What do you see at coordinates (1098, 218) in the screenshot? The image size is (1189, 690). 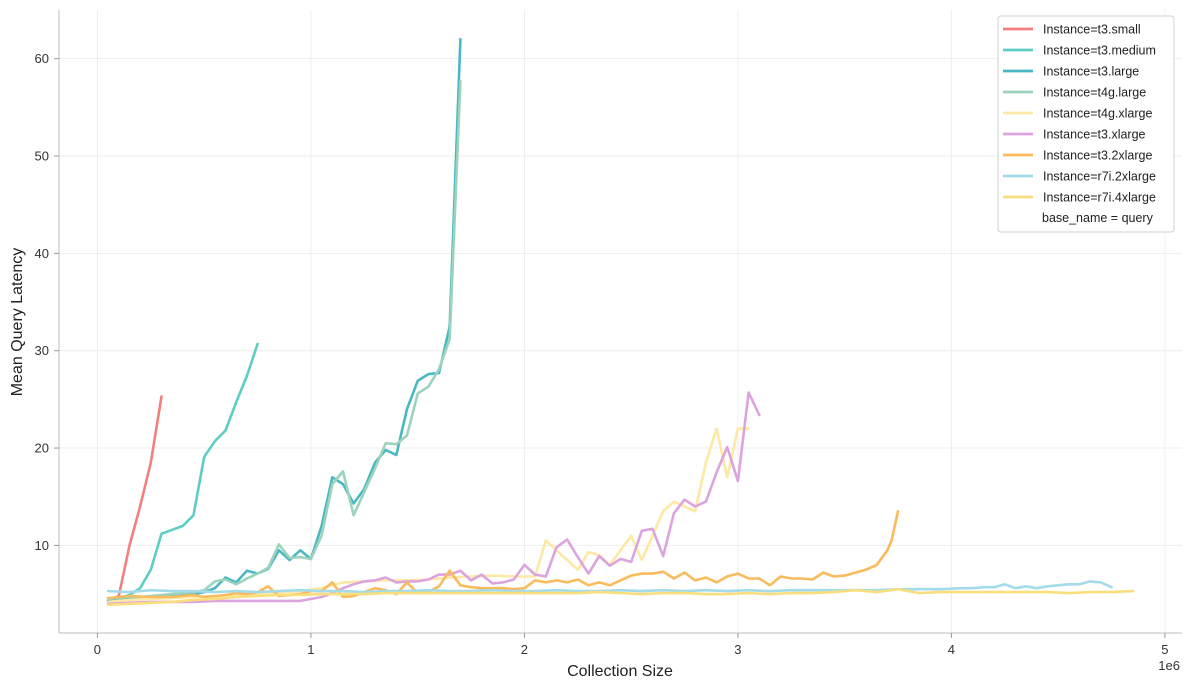 I see `legend-title: base_name = query` at bounding box center [1098, 218].